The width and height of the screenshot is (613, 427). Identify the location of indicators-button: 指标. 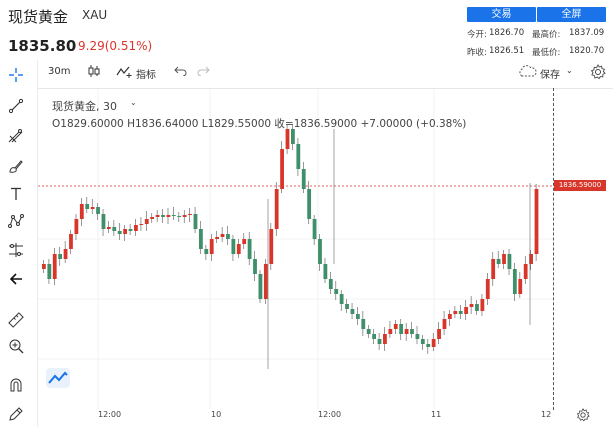
(146, 75).